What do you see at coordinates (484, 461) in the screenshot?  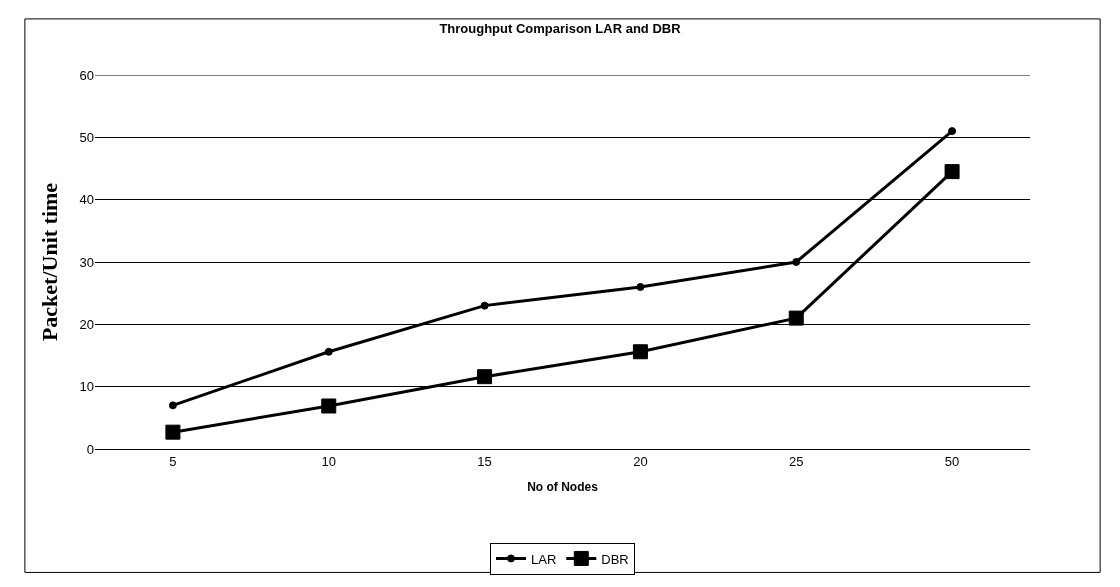 I see `x-tick-label: 15` at bounding box center [484, 461].